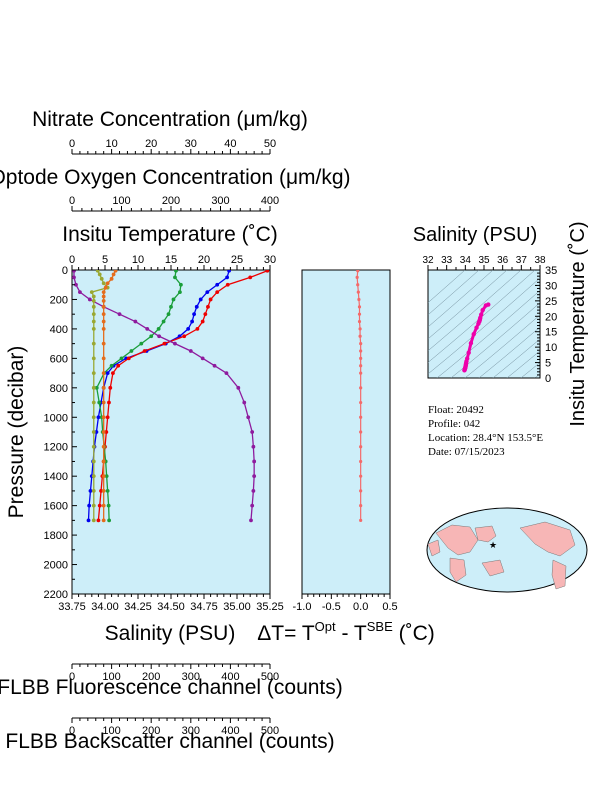  What do you see at coordinates (237, 607) in the screenshot?
I see `salinity-tick-label: 35.00` at bounding box center [237, 607].